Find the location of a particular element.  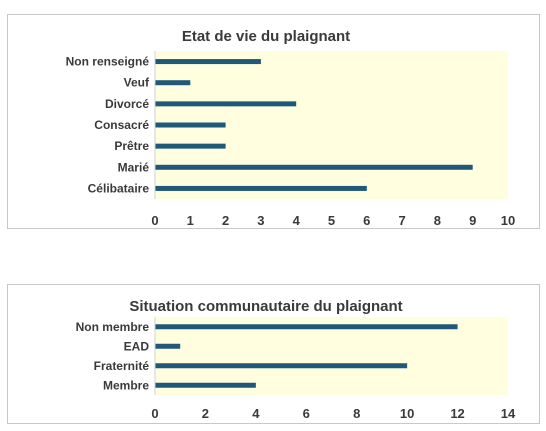

category-label: Célibataire is located at coordinates (119, 188).